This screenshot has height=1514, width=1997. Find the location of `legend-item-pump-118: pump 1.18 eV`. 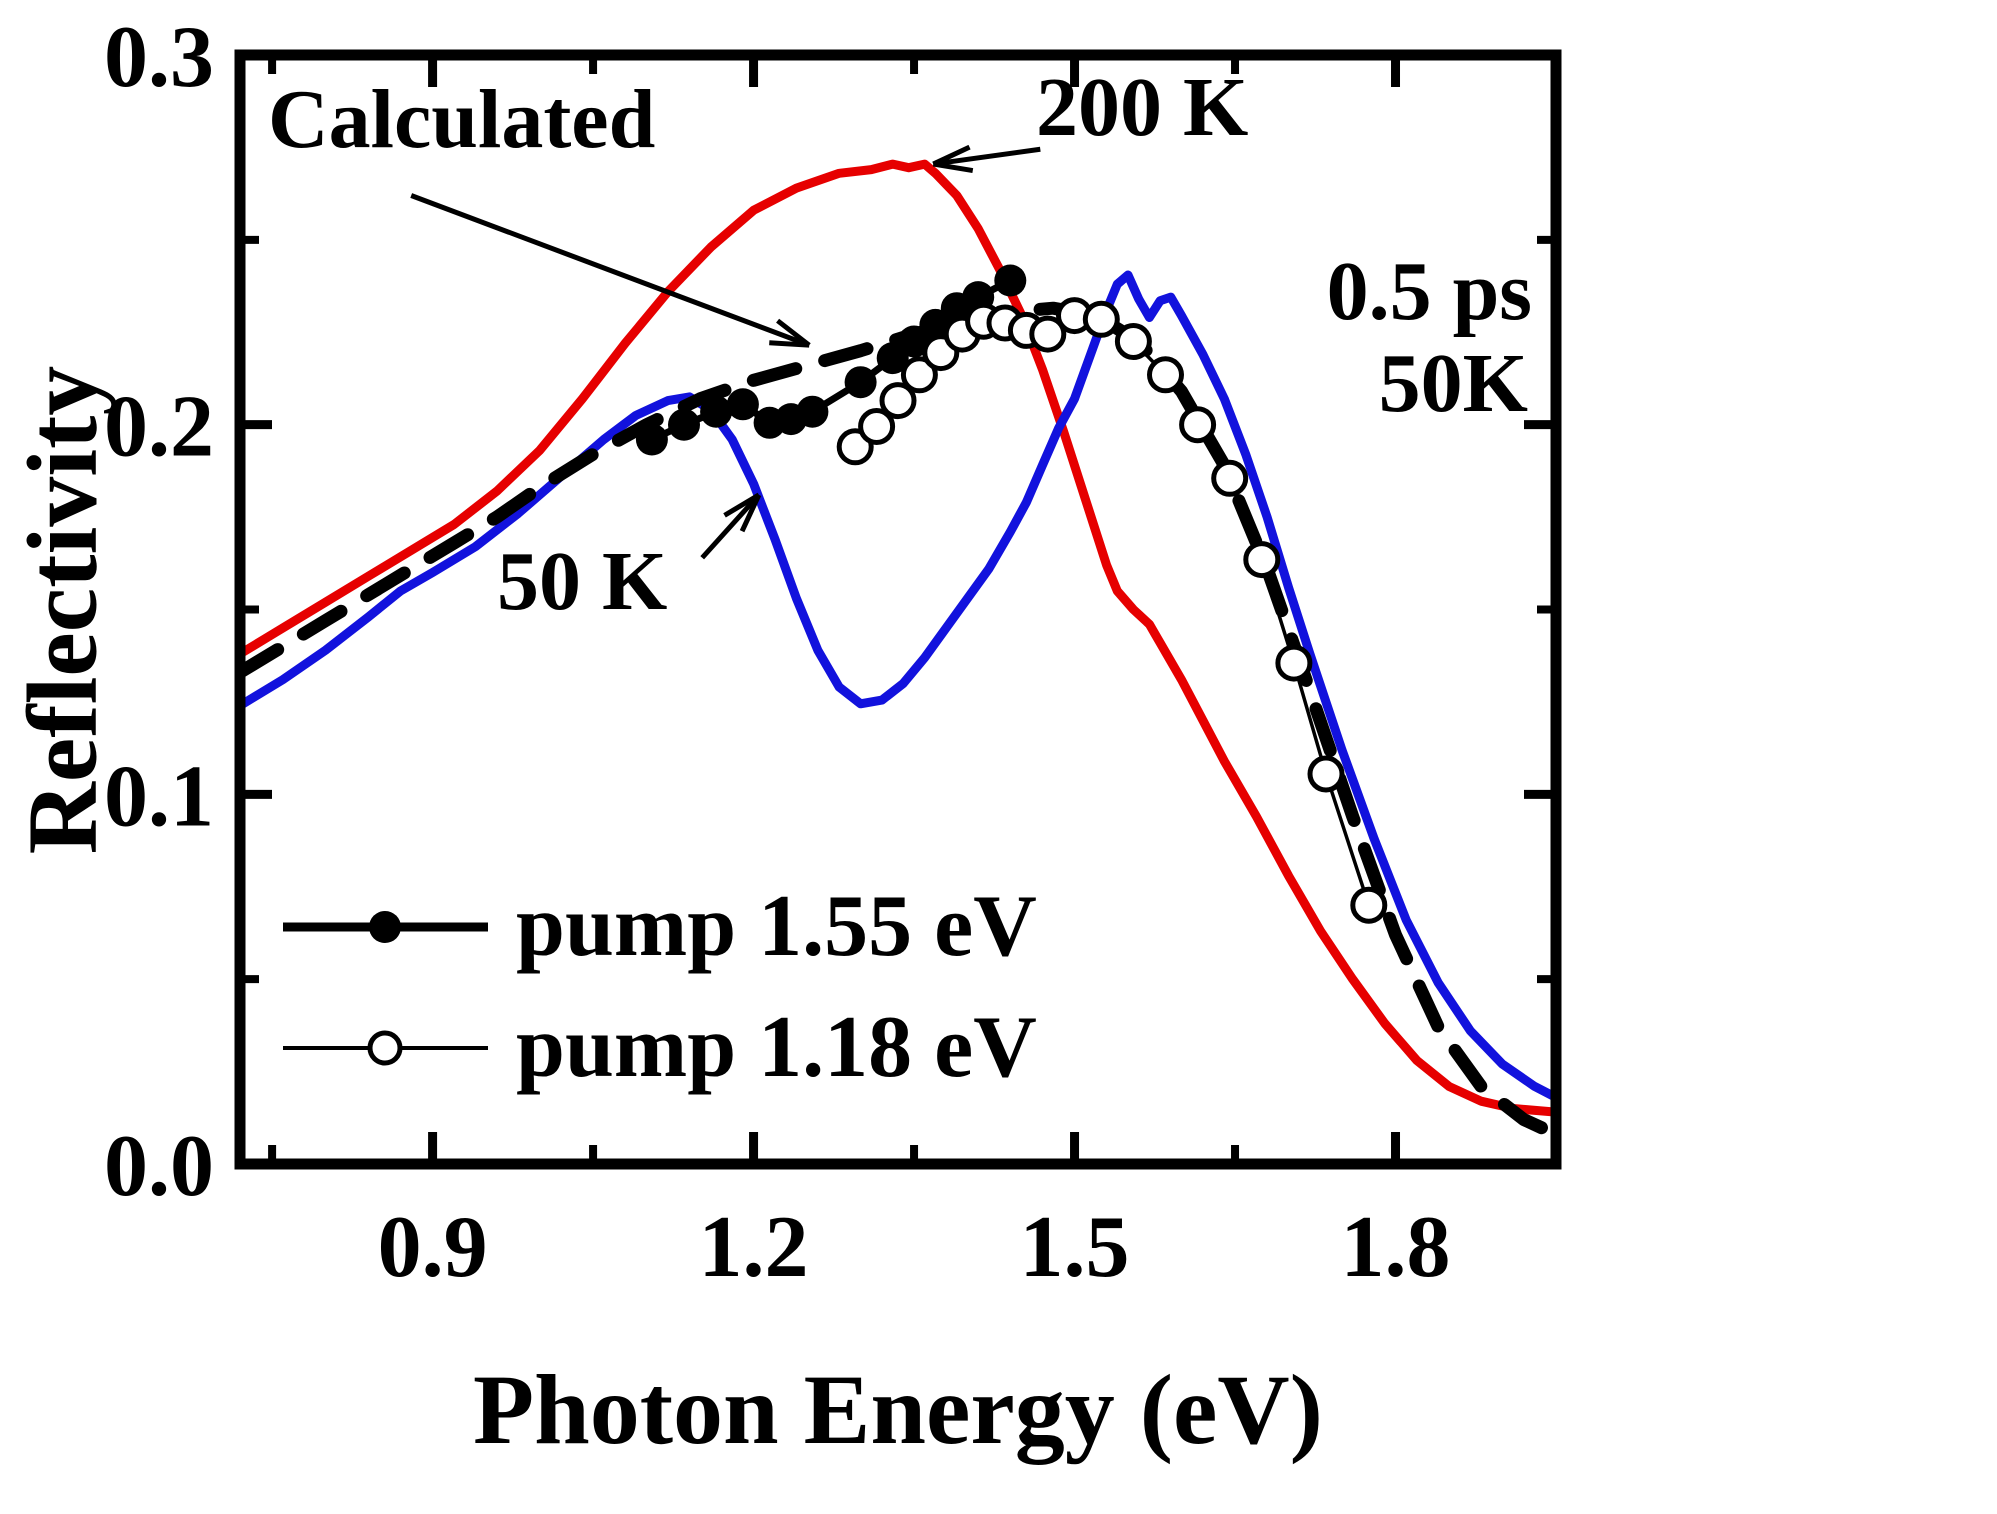

legend-item-pump-118: pump 1.18 eV is located at coordinates (660, 1047).